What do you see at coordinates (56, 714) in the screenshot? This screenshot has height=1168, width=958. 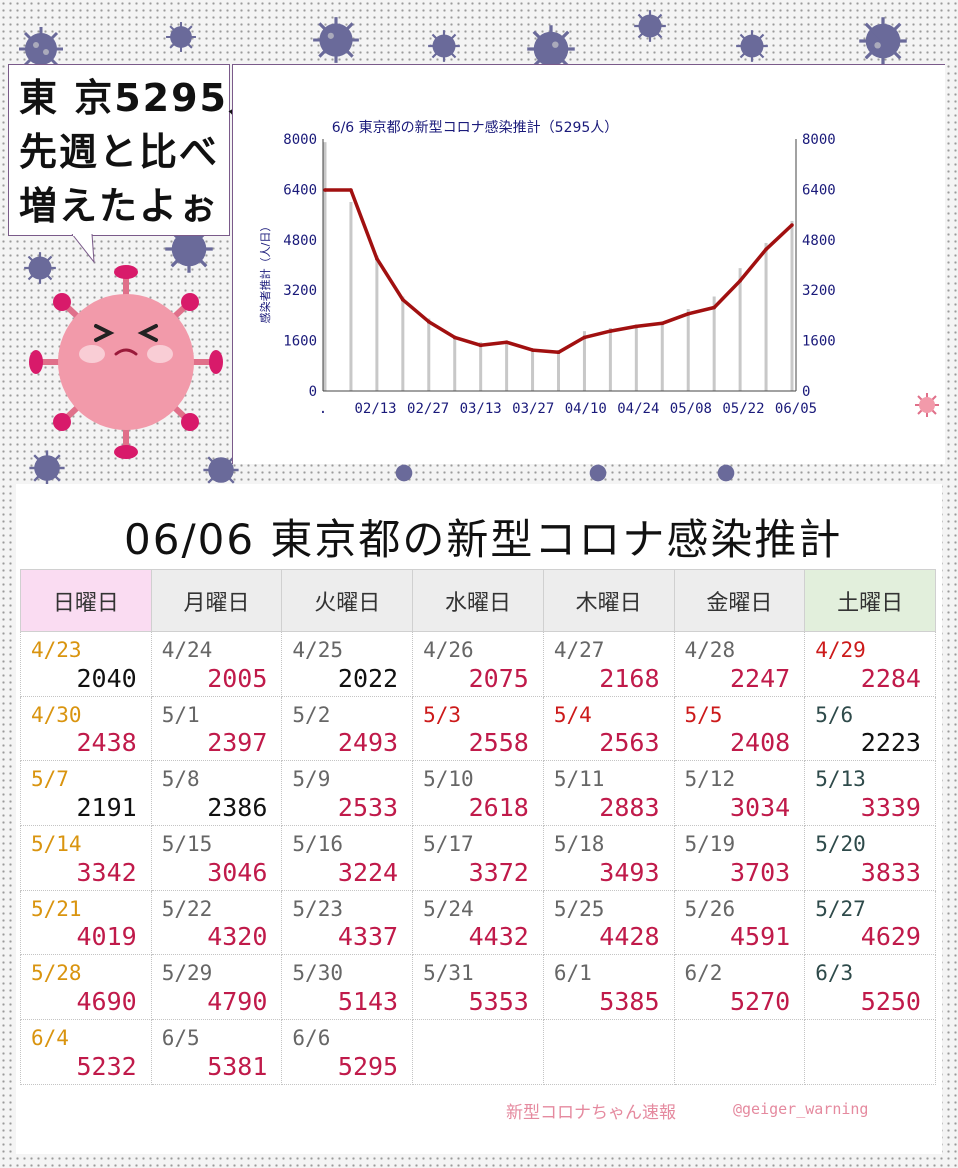 I see `cell-date: 4/30` at bounding box center [56, 714].